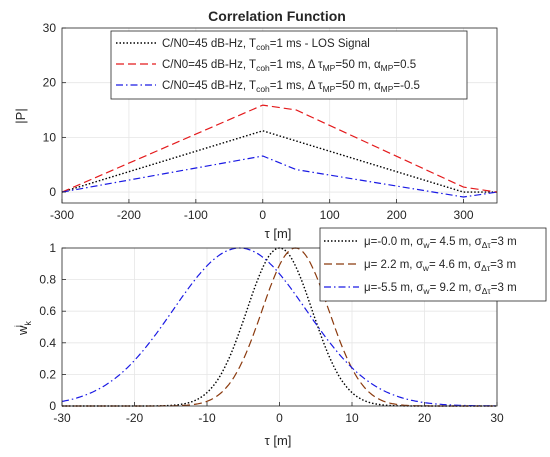 The width and height of the screenshot is (550, 457). What do you see at coordinates (52, 248) in the screenshot?
I see `chart2-y-tick-label: 1` at bounding box center [52, 248].